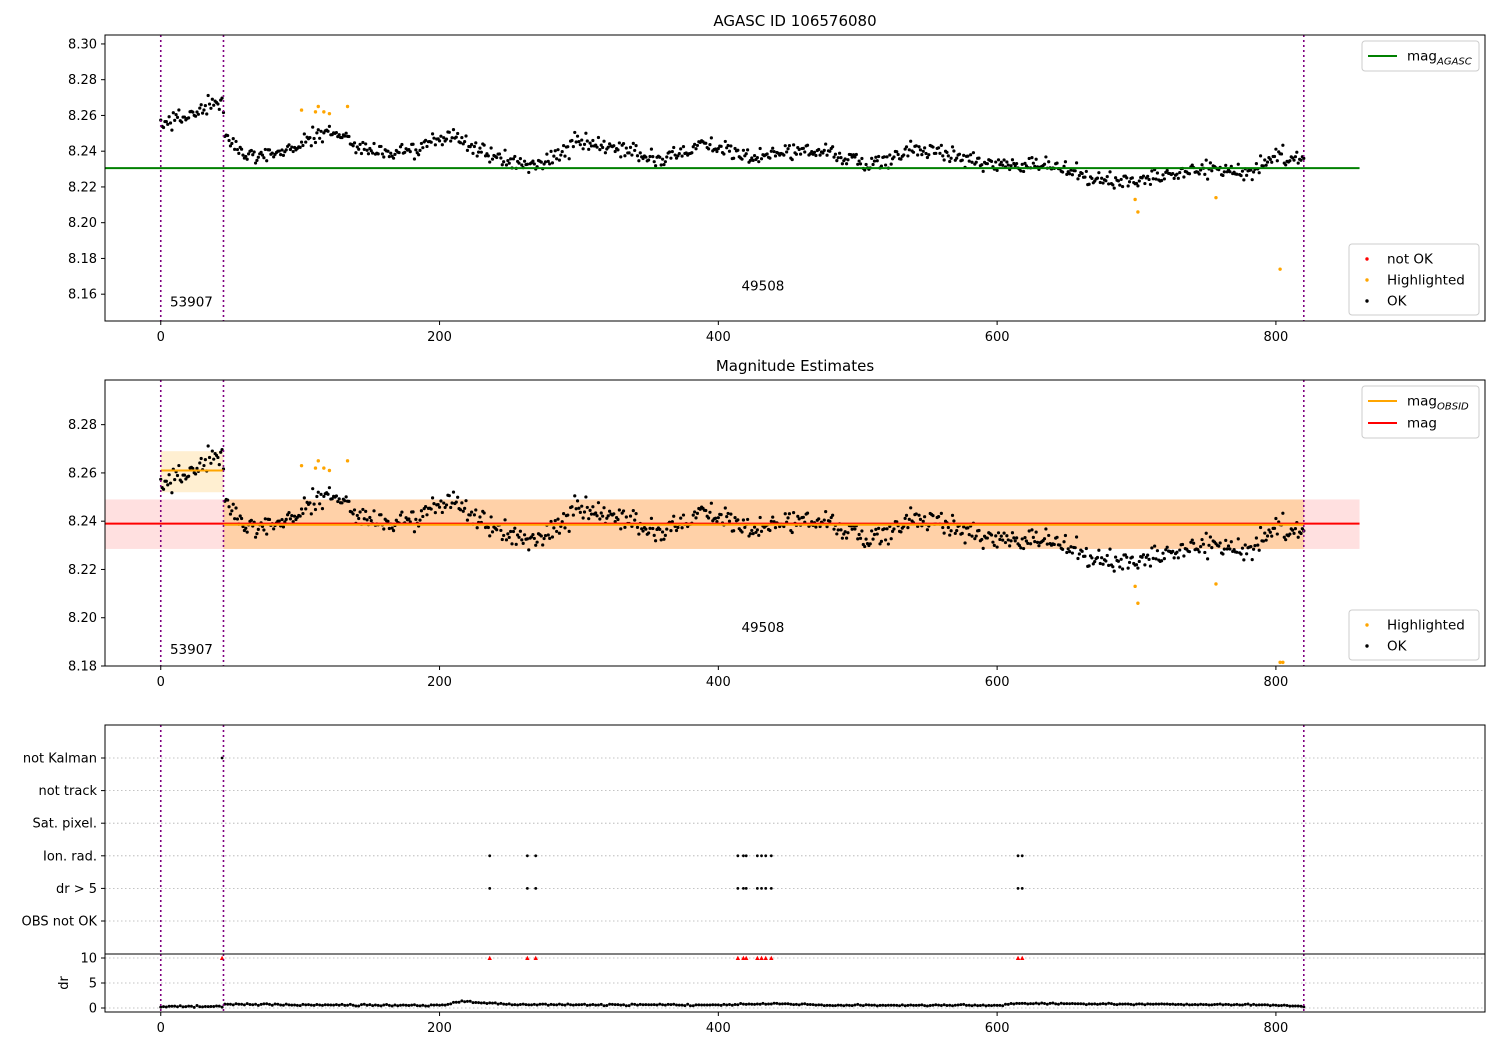  What do you see at coordinates (65, 824) in the screenshot?
I see `flags-category-label: Sat. pixel.` at bounding box center [65, 824].